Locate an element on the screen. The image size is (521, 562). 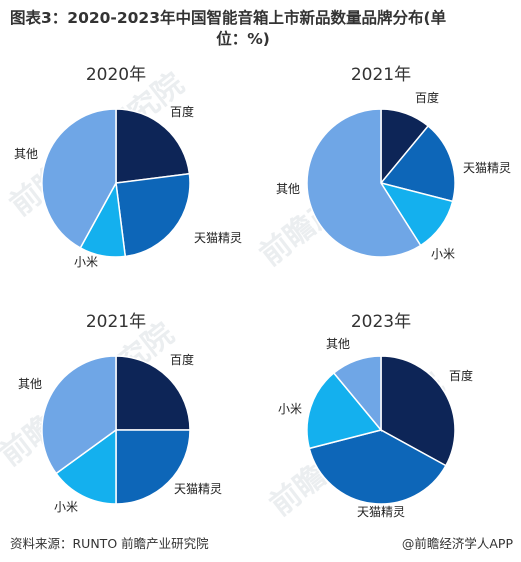
chart-title-line2: 位：%) is located at coordinates (243, 39).